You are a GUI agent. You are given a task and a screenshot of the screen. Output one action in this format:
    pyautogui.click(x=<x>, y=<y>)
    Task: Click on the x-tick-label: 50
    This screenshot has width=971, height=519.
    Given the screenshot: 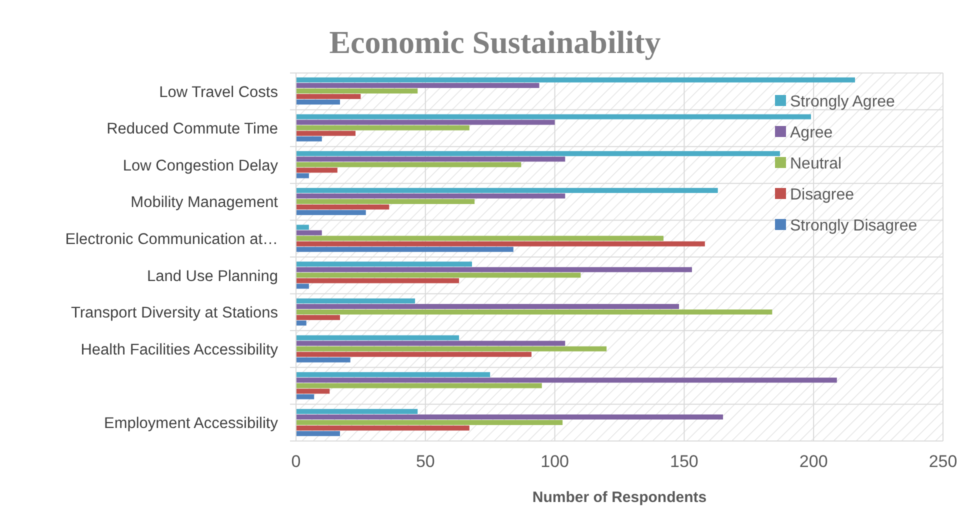 What is the action you would take?
    pyautogui.click(x=425, y=462)
    